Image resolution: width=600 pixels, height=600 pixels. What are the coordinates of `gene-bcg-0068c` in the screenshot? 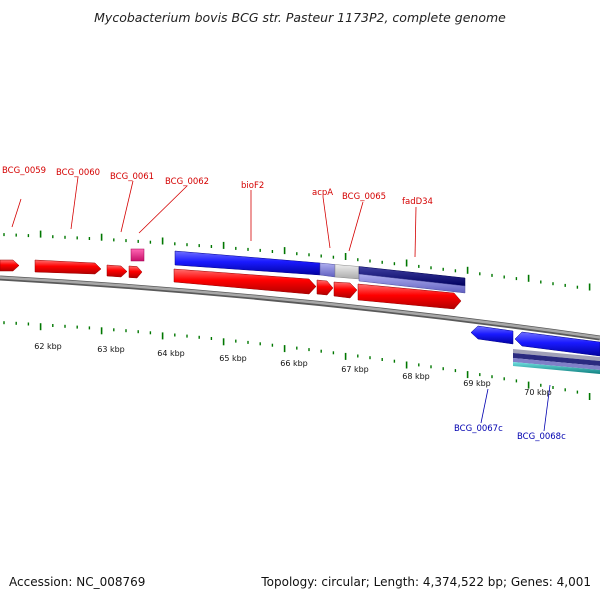 It's located at (557, 344).